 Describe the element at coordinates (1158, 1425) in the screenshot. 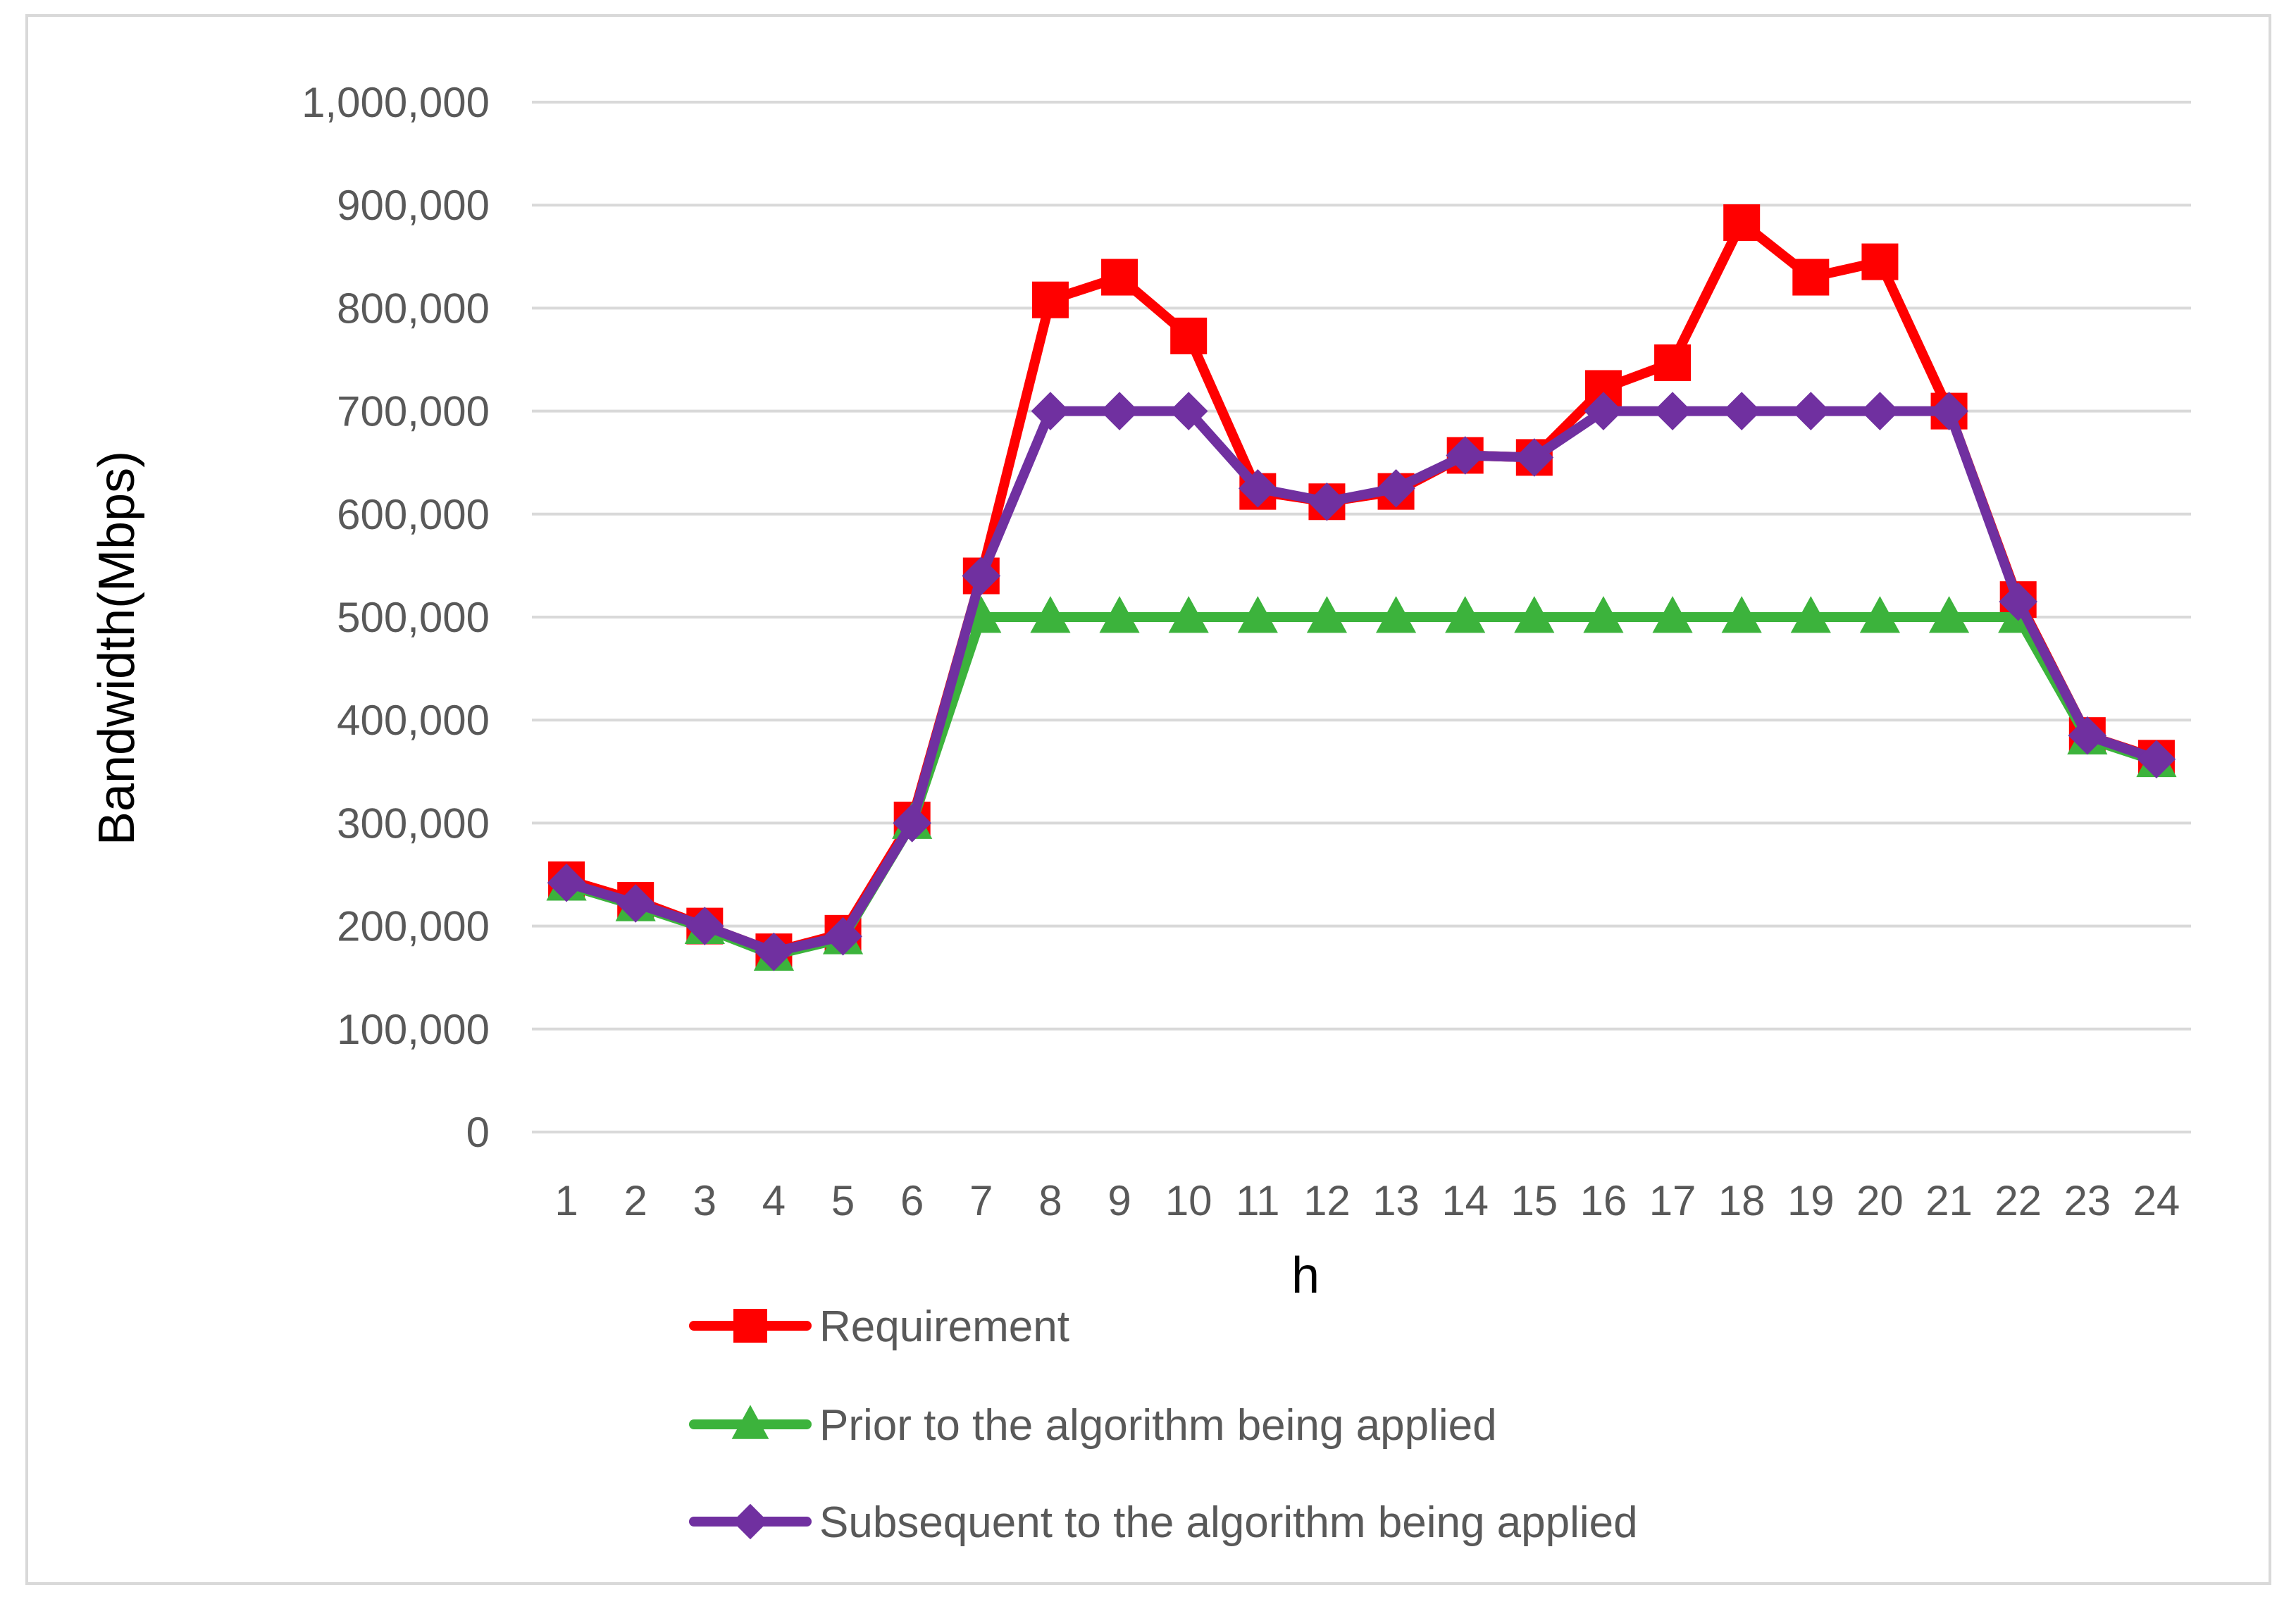

I see `legend-label: Prior to the algorithm being applied` at that location.